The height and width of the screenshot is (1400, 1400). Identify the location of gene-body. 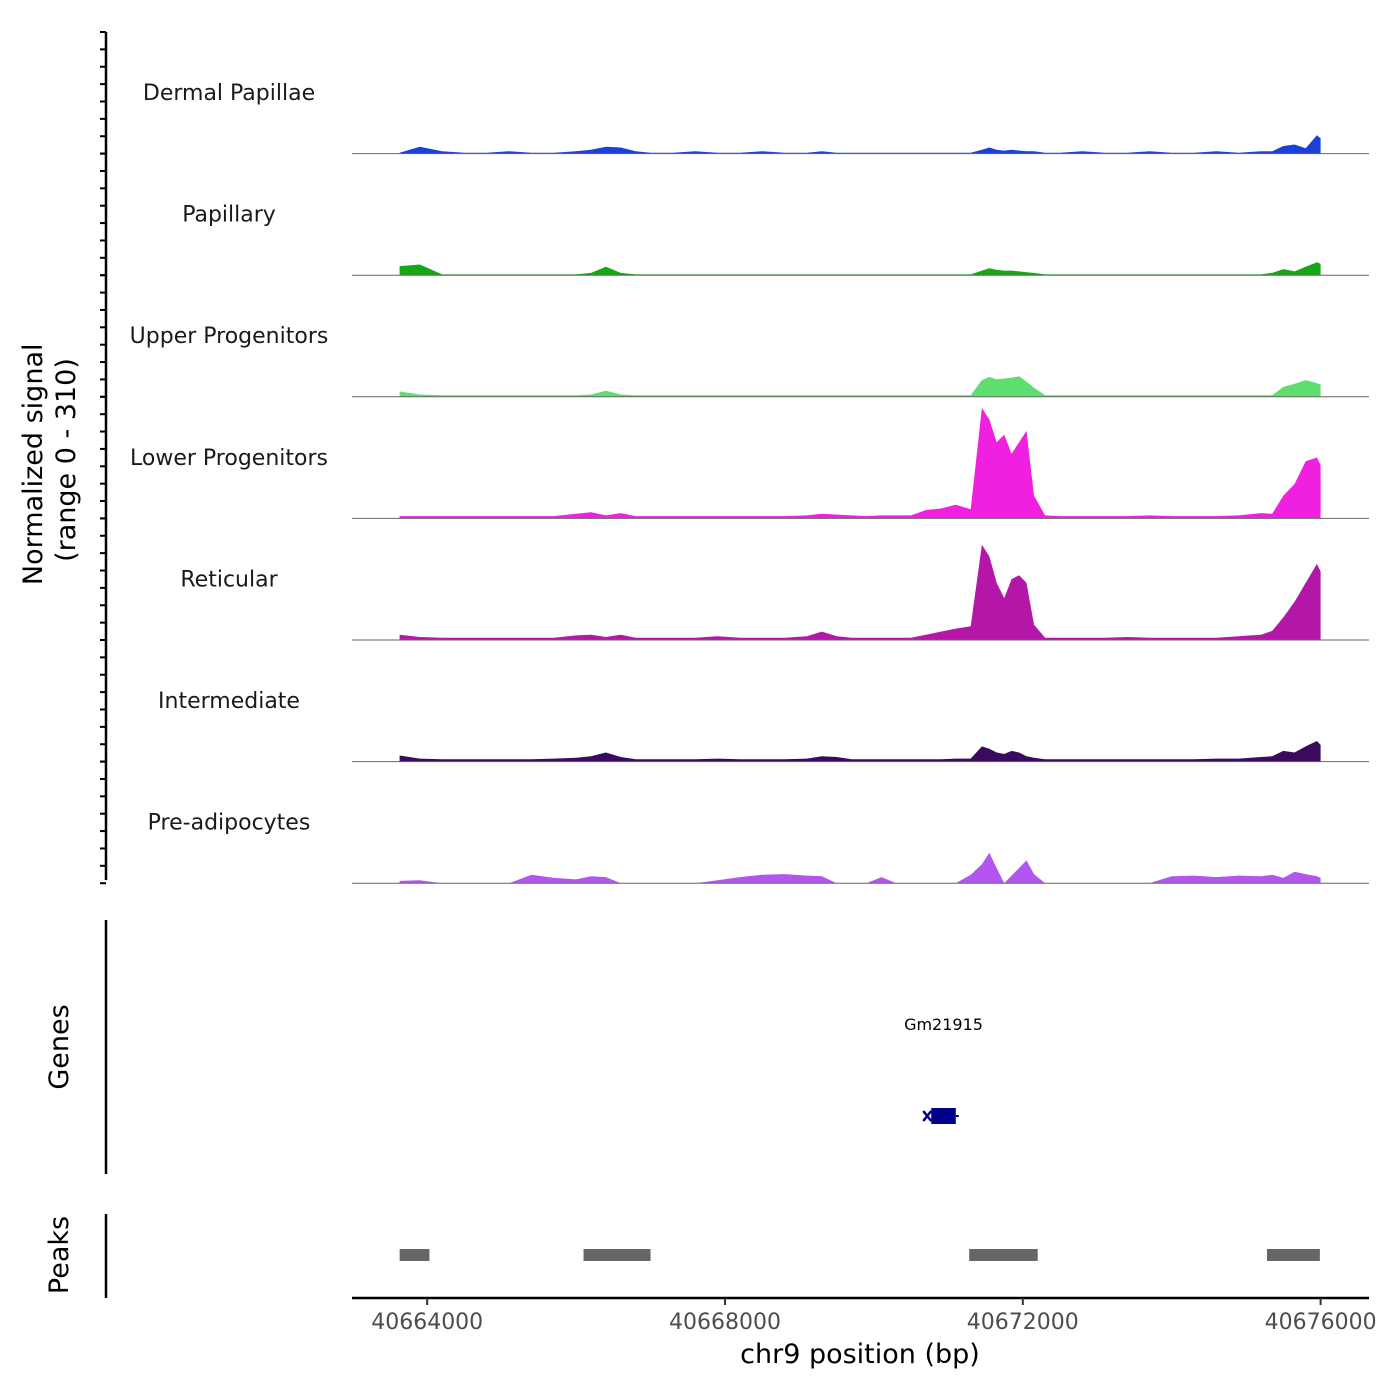
(943, 1116).